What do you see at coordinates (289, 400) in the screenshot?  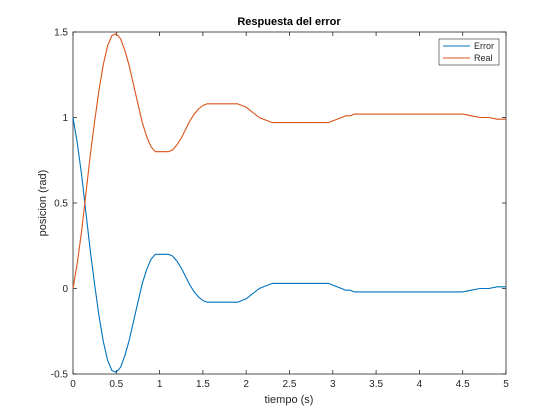 I see `x-axis-label: tiempo (s)` at bounding box center [289, 400].